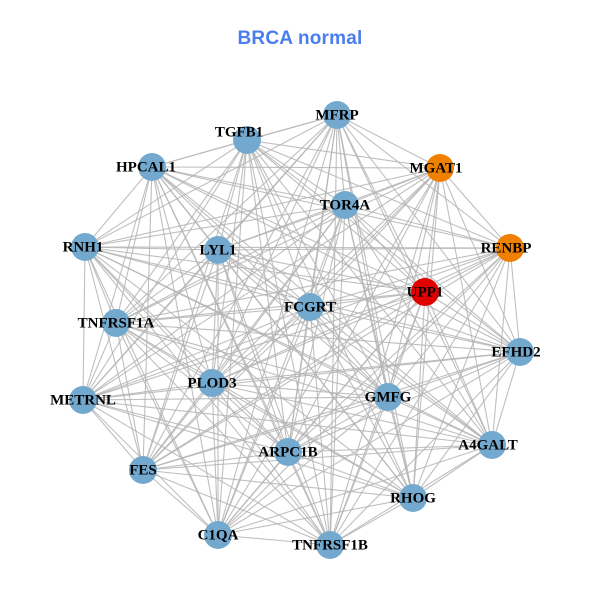 The width and height of the screenshot is (600, 600). I want to click on network-node-label: GMFG, so click(388, 397).